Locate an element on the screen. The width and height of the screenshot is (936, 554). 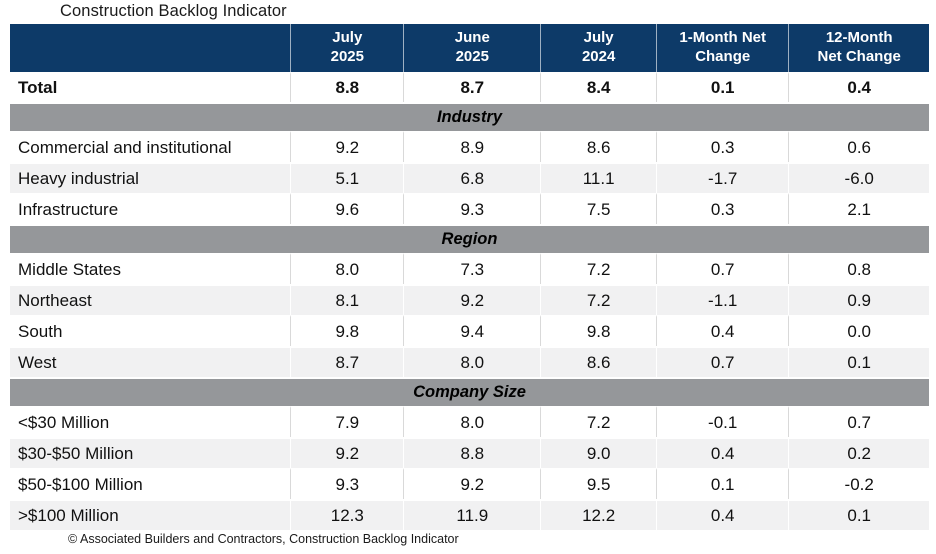
section-header-label: Industry is located at coordinates (469, 116).